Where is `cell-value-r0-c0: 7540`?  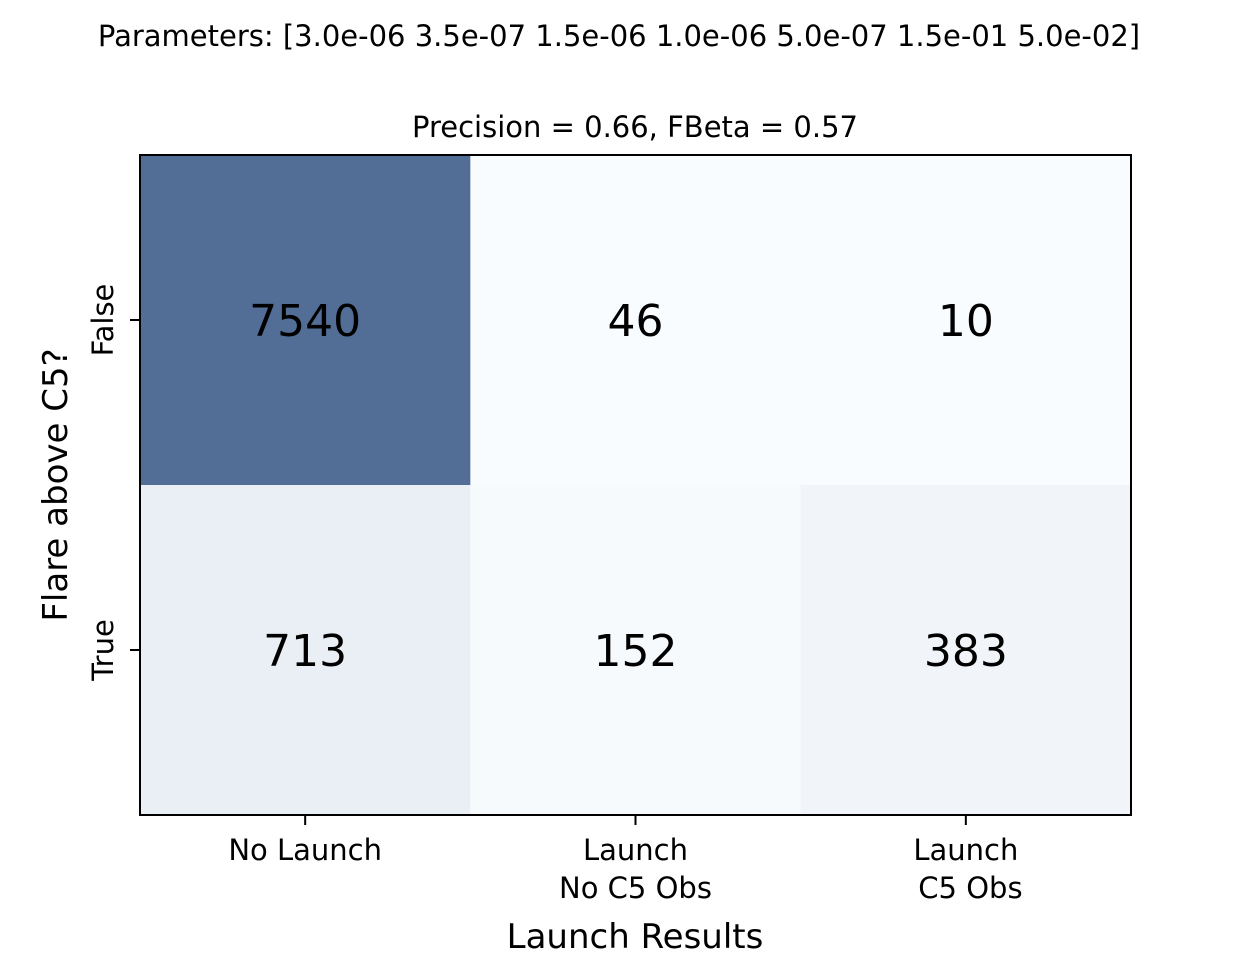 cell-value-r0-c0: 7540 is located at coordinates (305, 321).